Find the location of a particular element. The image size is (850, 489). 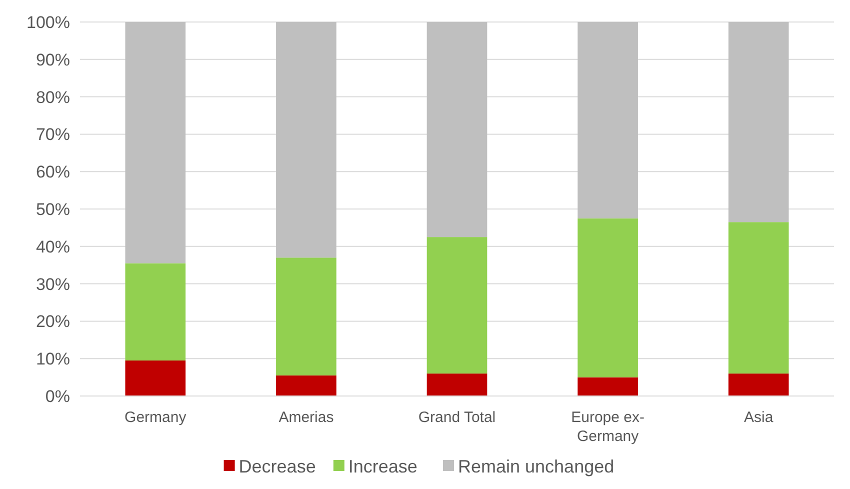

x-tick-label: Germany is located at coordinates (155, 417).